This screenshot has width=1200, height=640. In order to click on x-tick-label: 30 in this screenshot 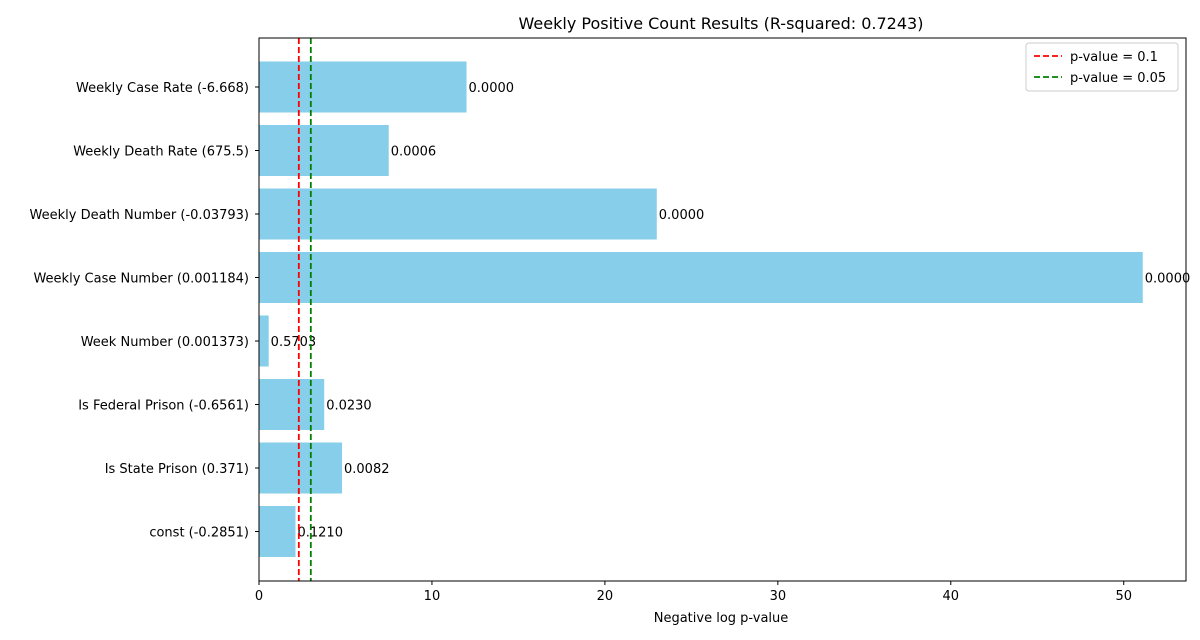, I will do `click(778, 596)`.